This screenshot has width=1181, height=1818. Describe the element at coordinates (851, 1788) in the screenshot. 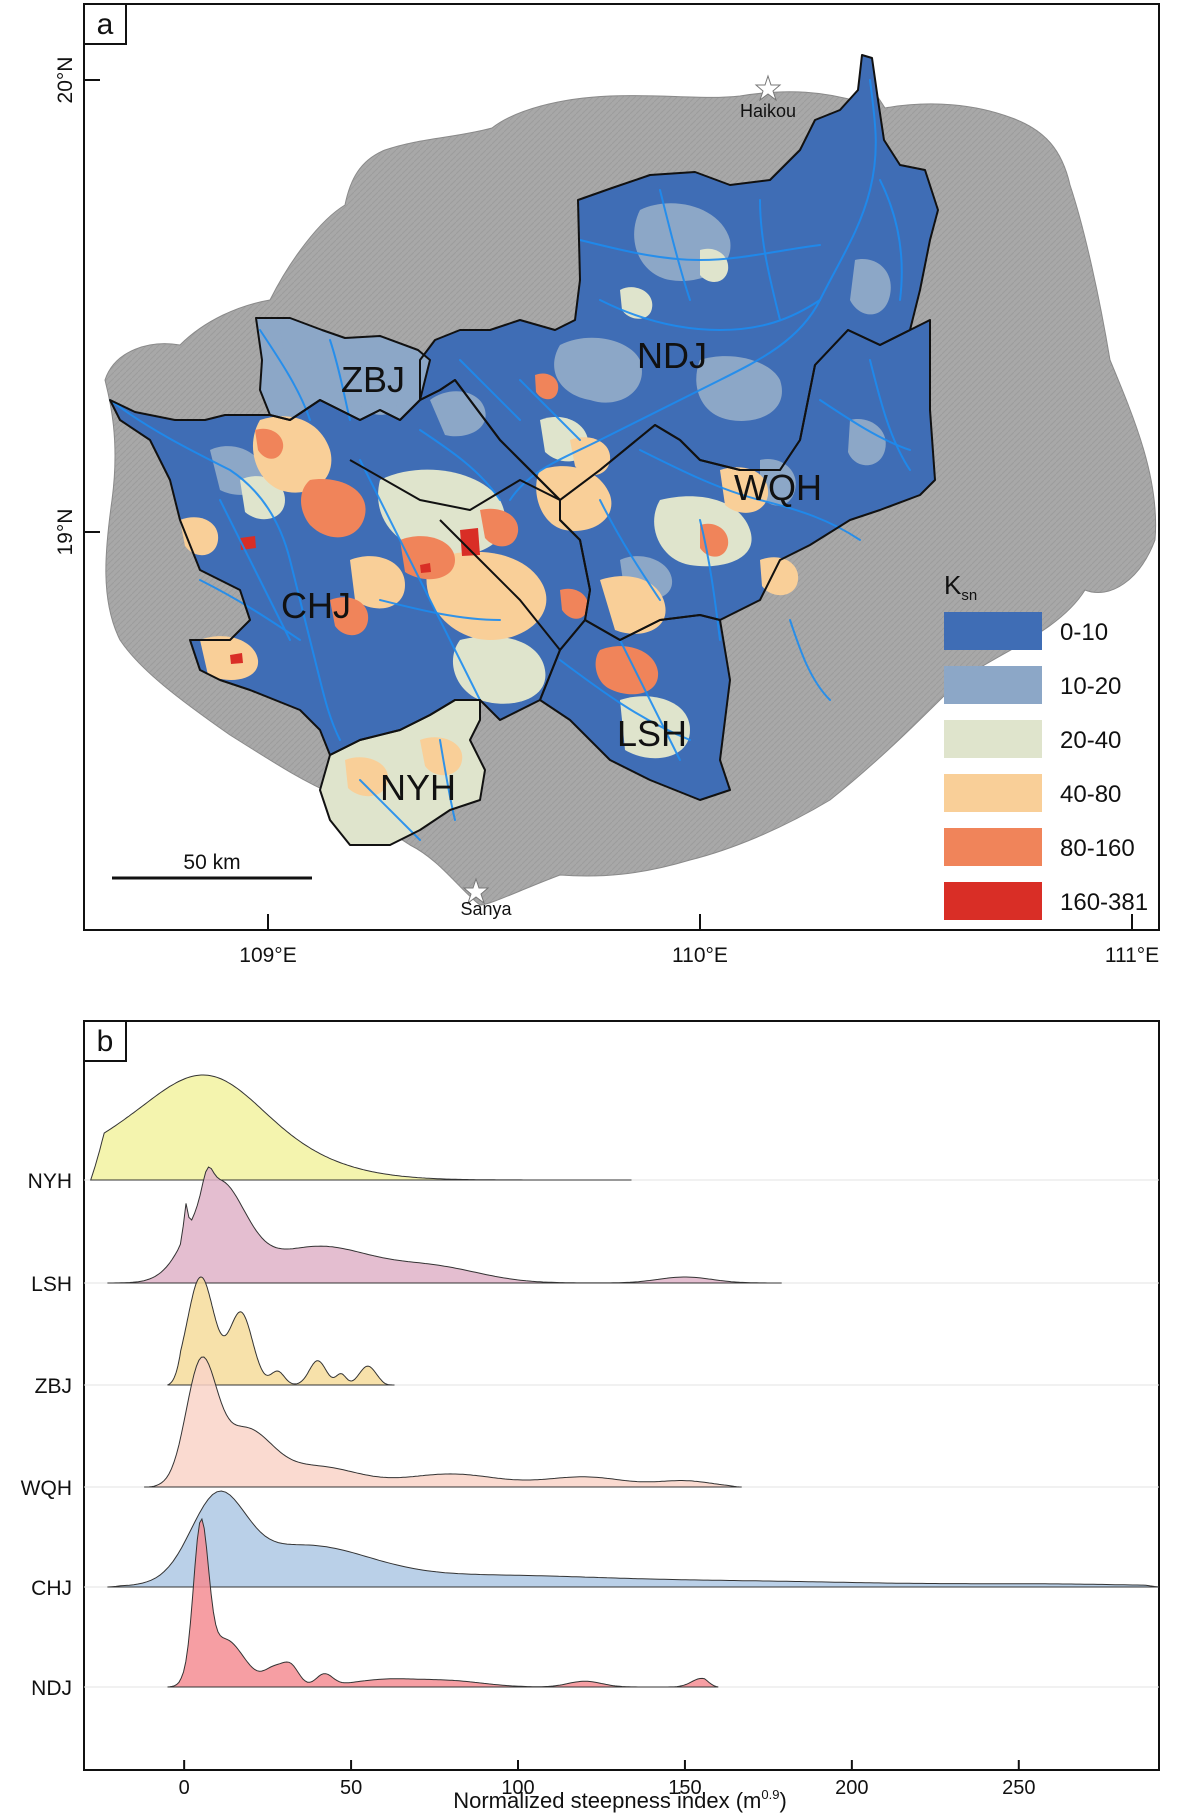

I see `x-tick-label: 200` at that location.